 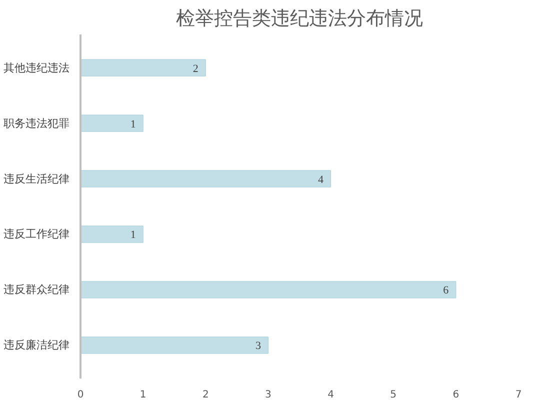 I want to click on x-tick-label: 4, so click(x=331, y=395).